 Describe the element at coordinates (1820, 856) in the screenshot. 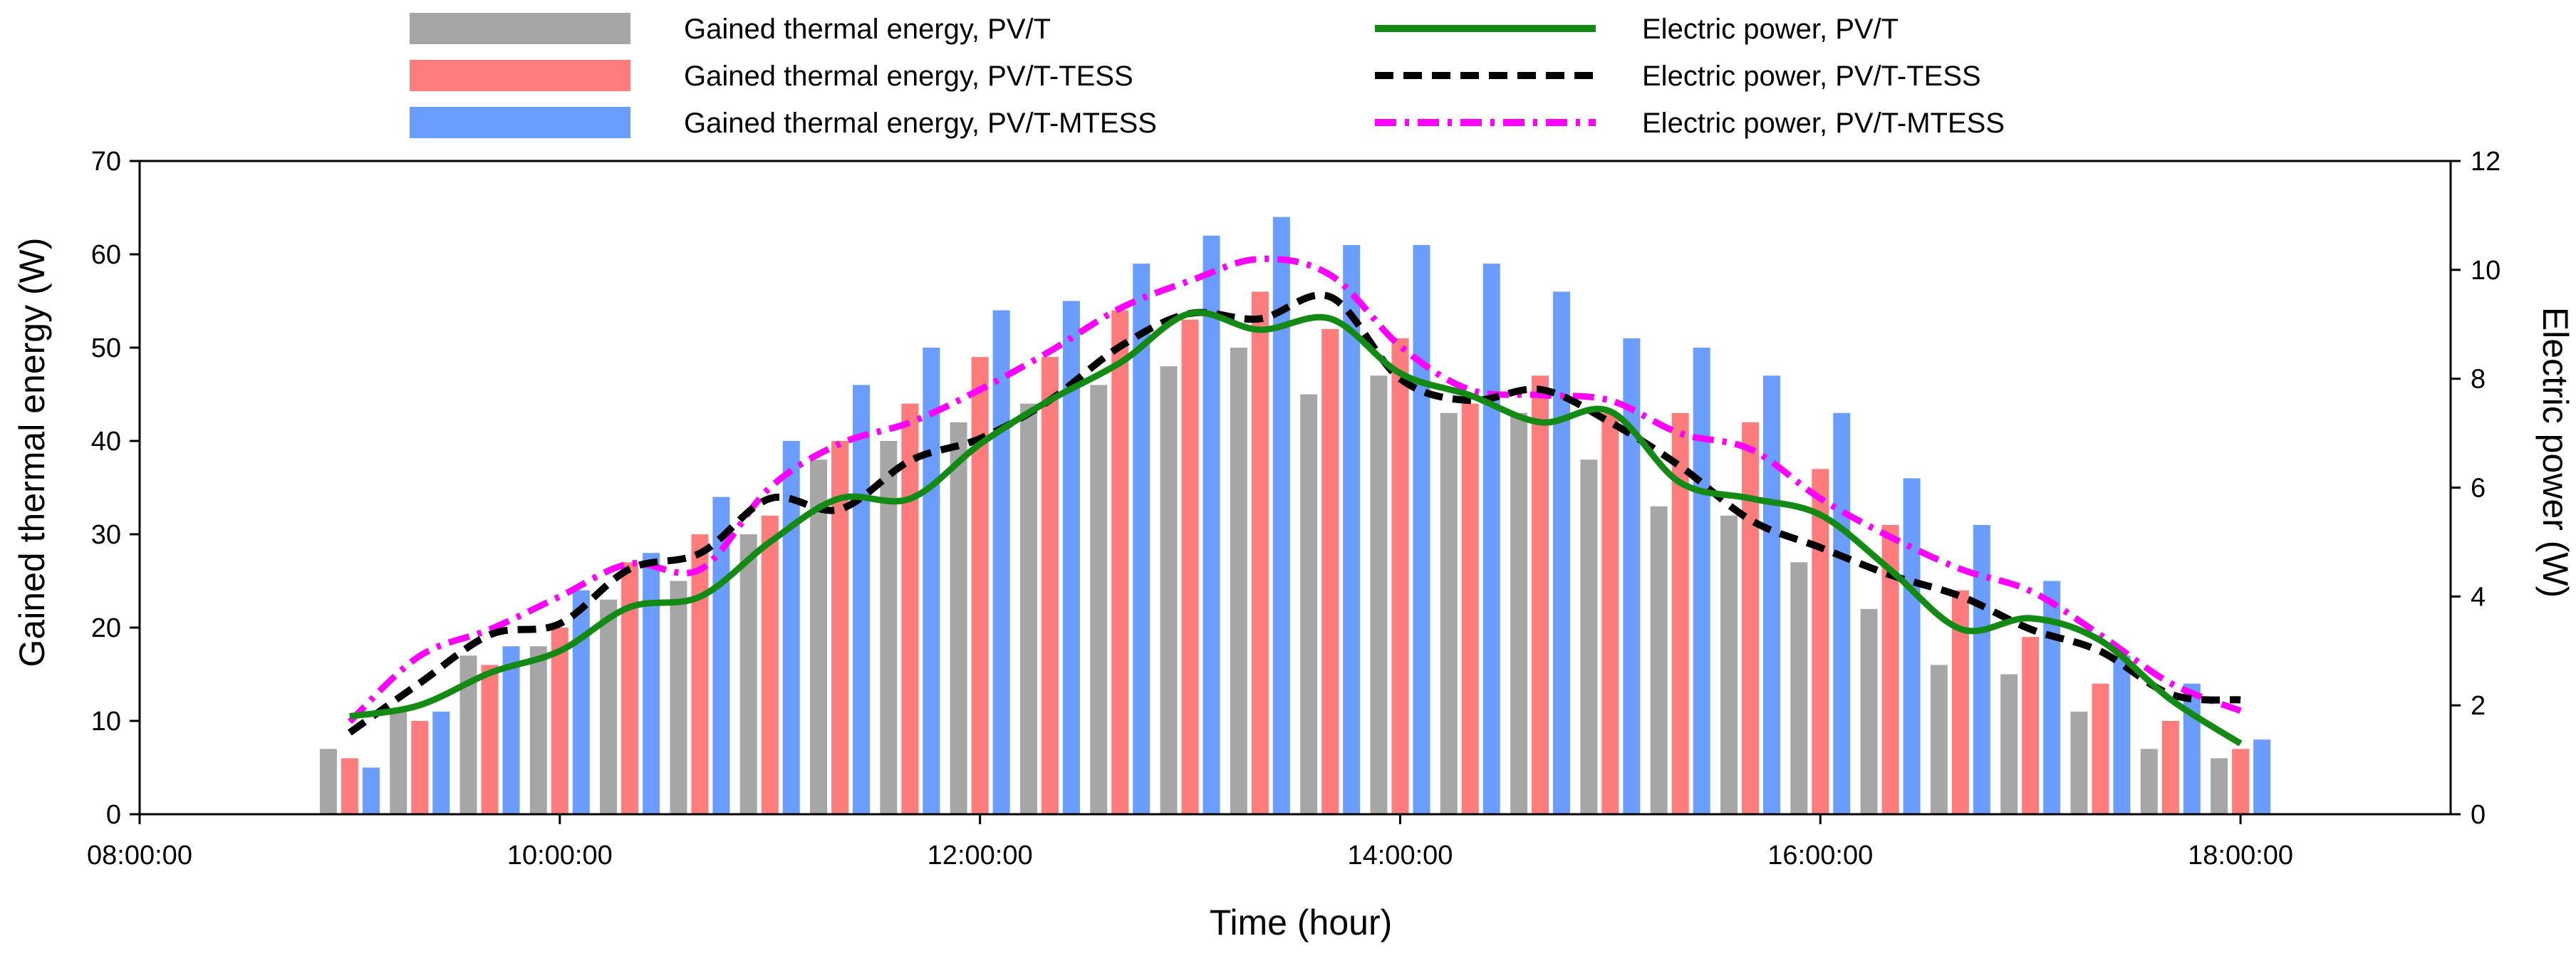

I see `x-tick-label-16:00:00: 16:00:00` at that location.